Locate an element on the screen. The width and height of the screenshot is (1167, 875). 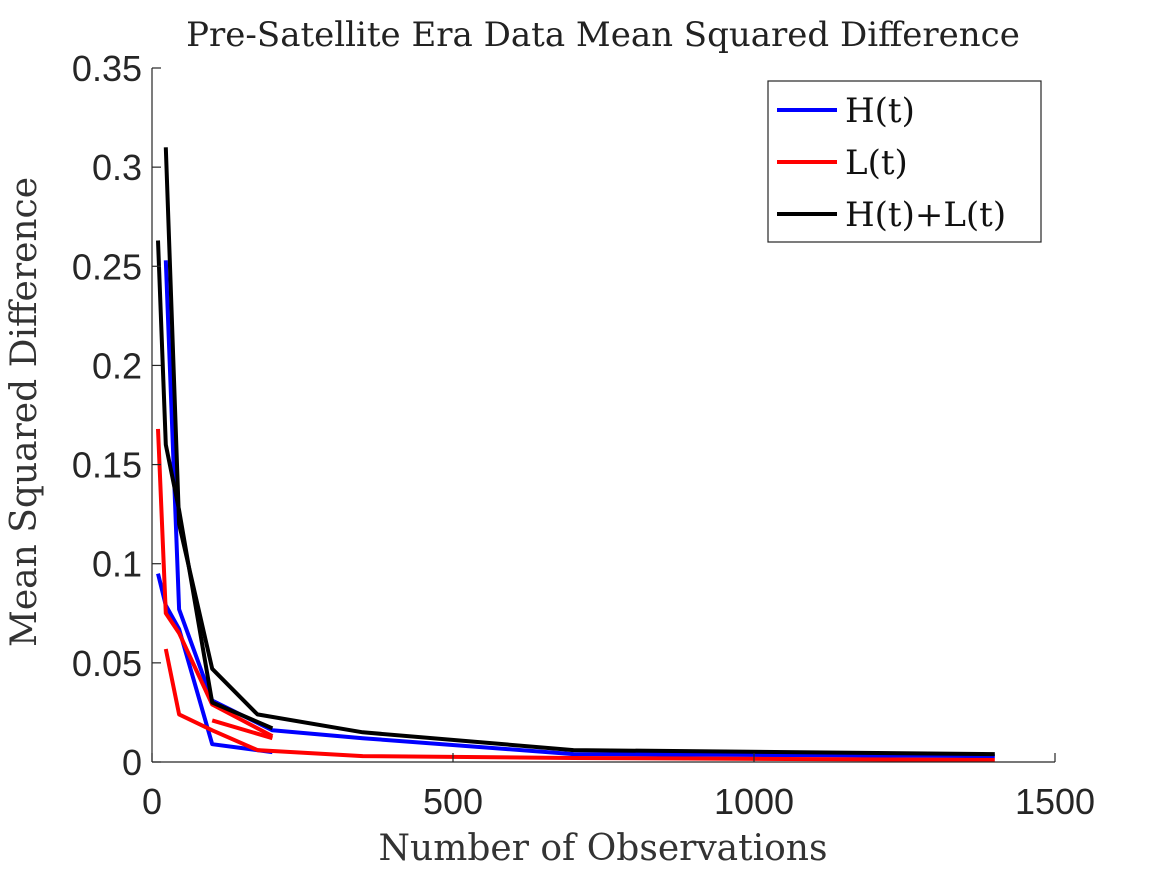
x-axis-label: Number of Observations is located at coordinates (603, 848).